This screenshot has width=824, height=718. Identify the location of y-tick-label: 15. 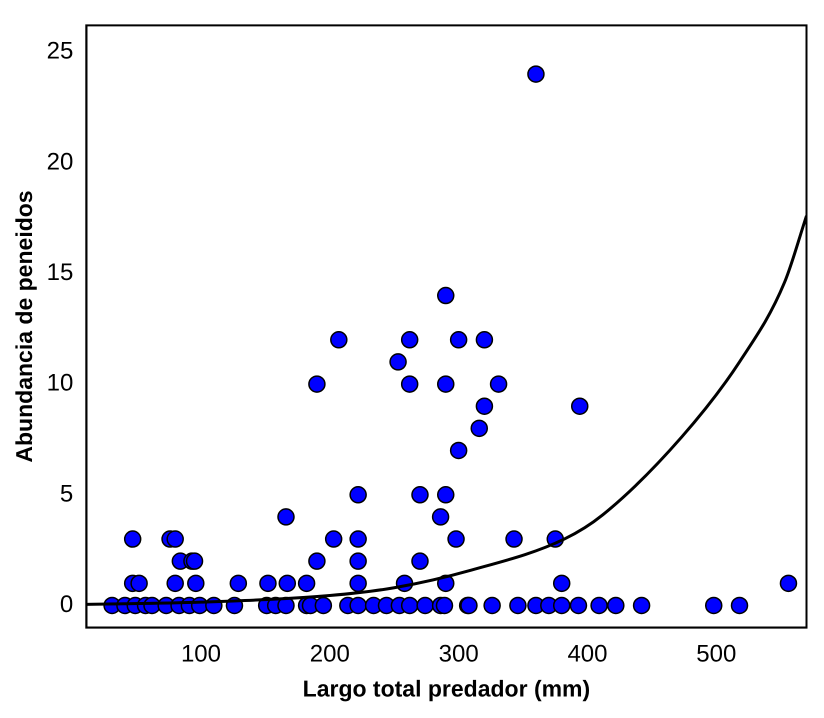
(60, 272).